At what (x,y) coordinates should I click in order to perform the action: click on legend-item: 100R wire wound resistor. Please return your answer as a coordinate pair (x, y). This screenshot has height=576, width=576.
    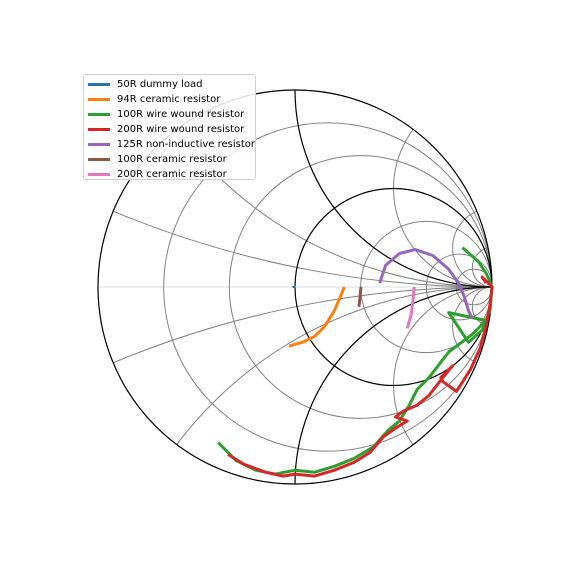
    Looking at the image, I should click on (171, 114).